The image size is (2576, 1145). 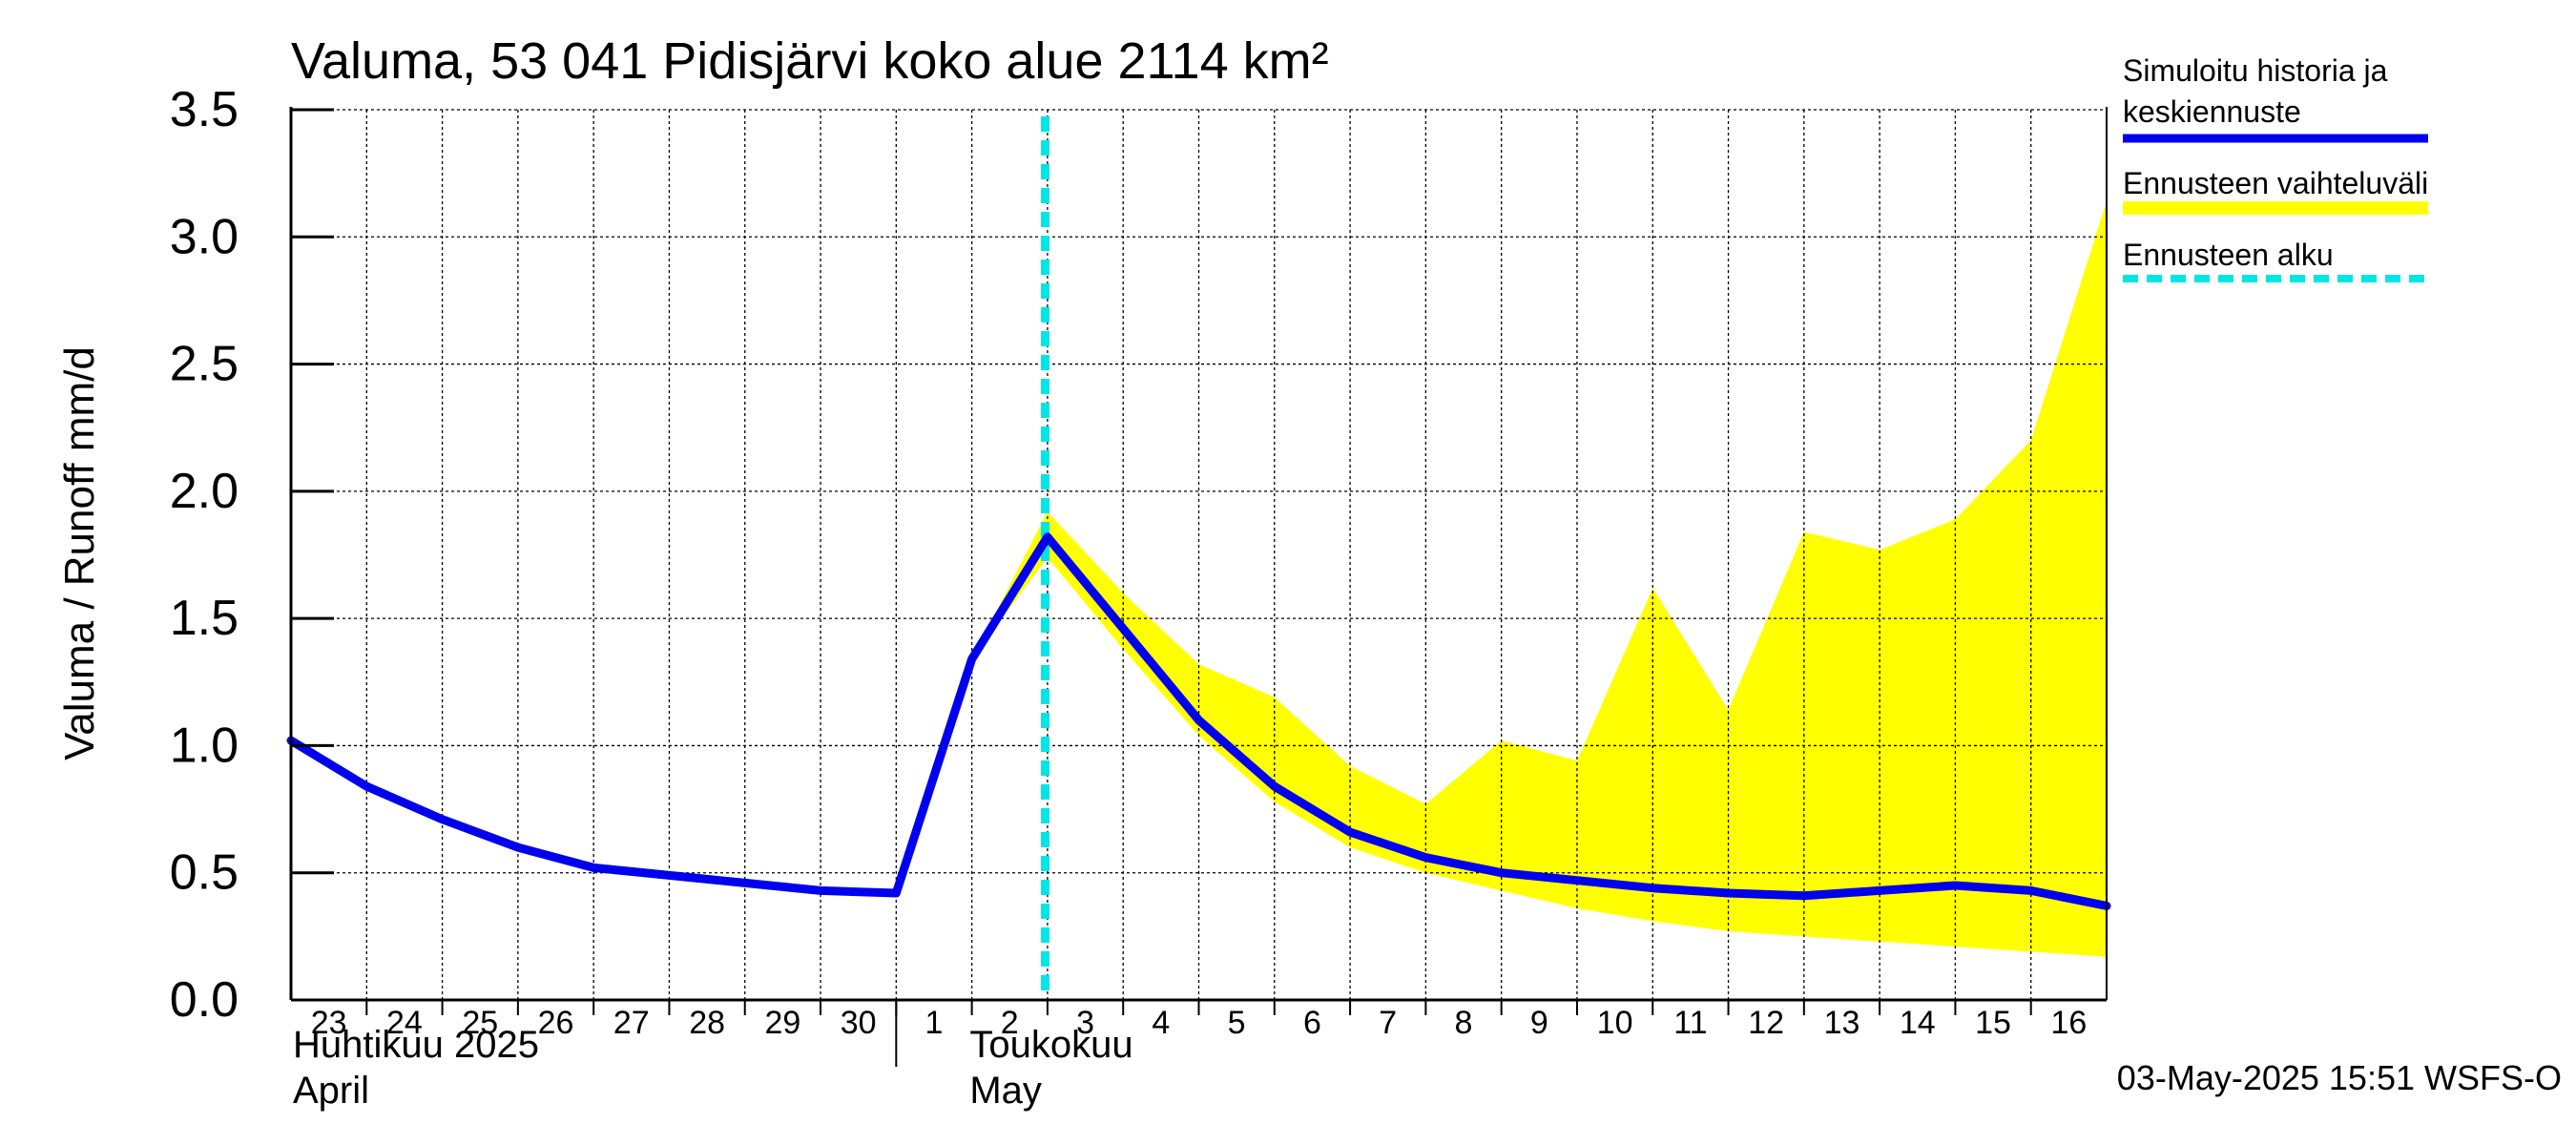 I want to click on x-day-label: 11, so click(x=1690, y=1023).